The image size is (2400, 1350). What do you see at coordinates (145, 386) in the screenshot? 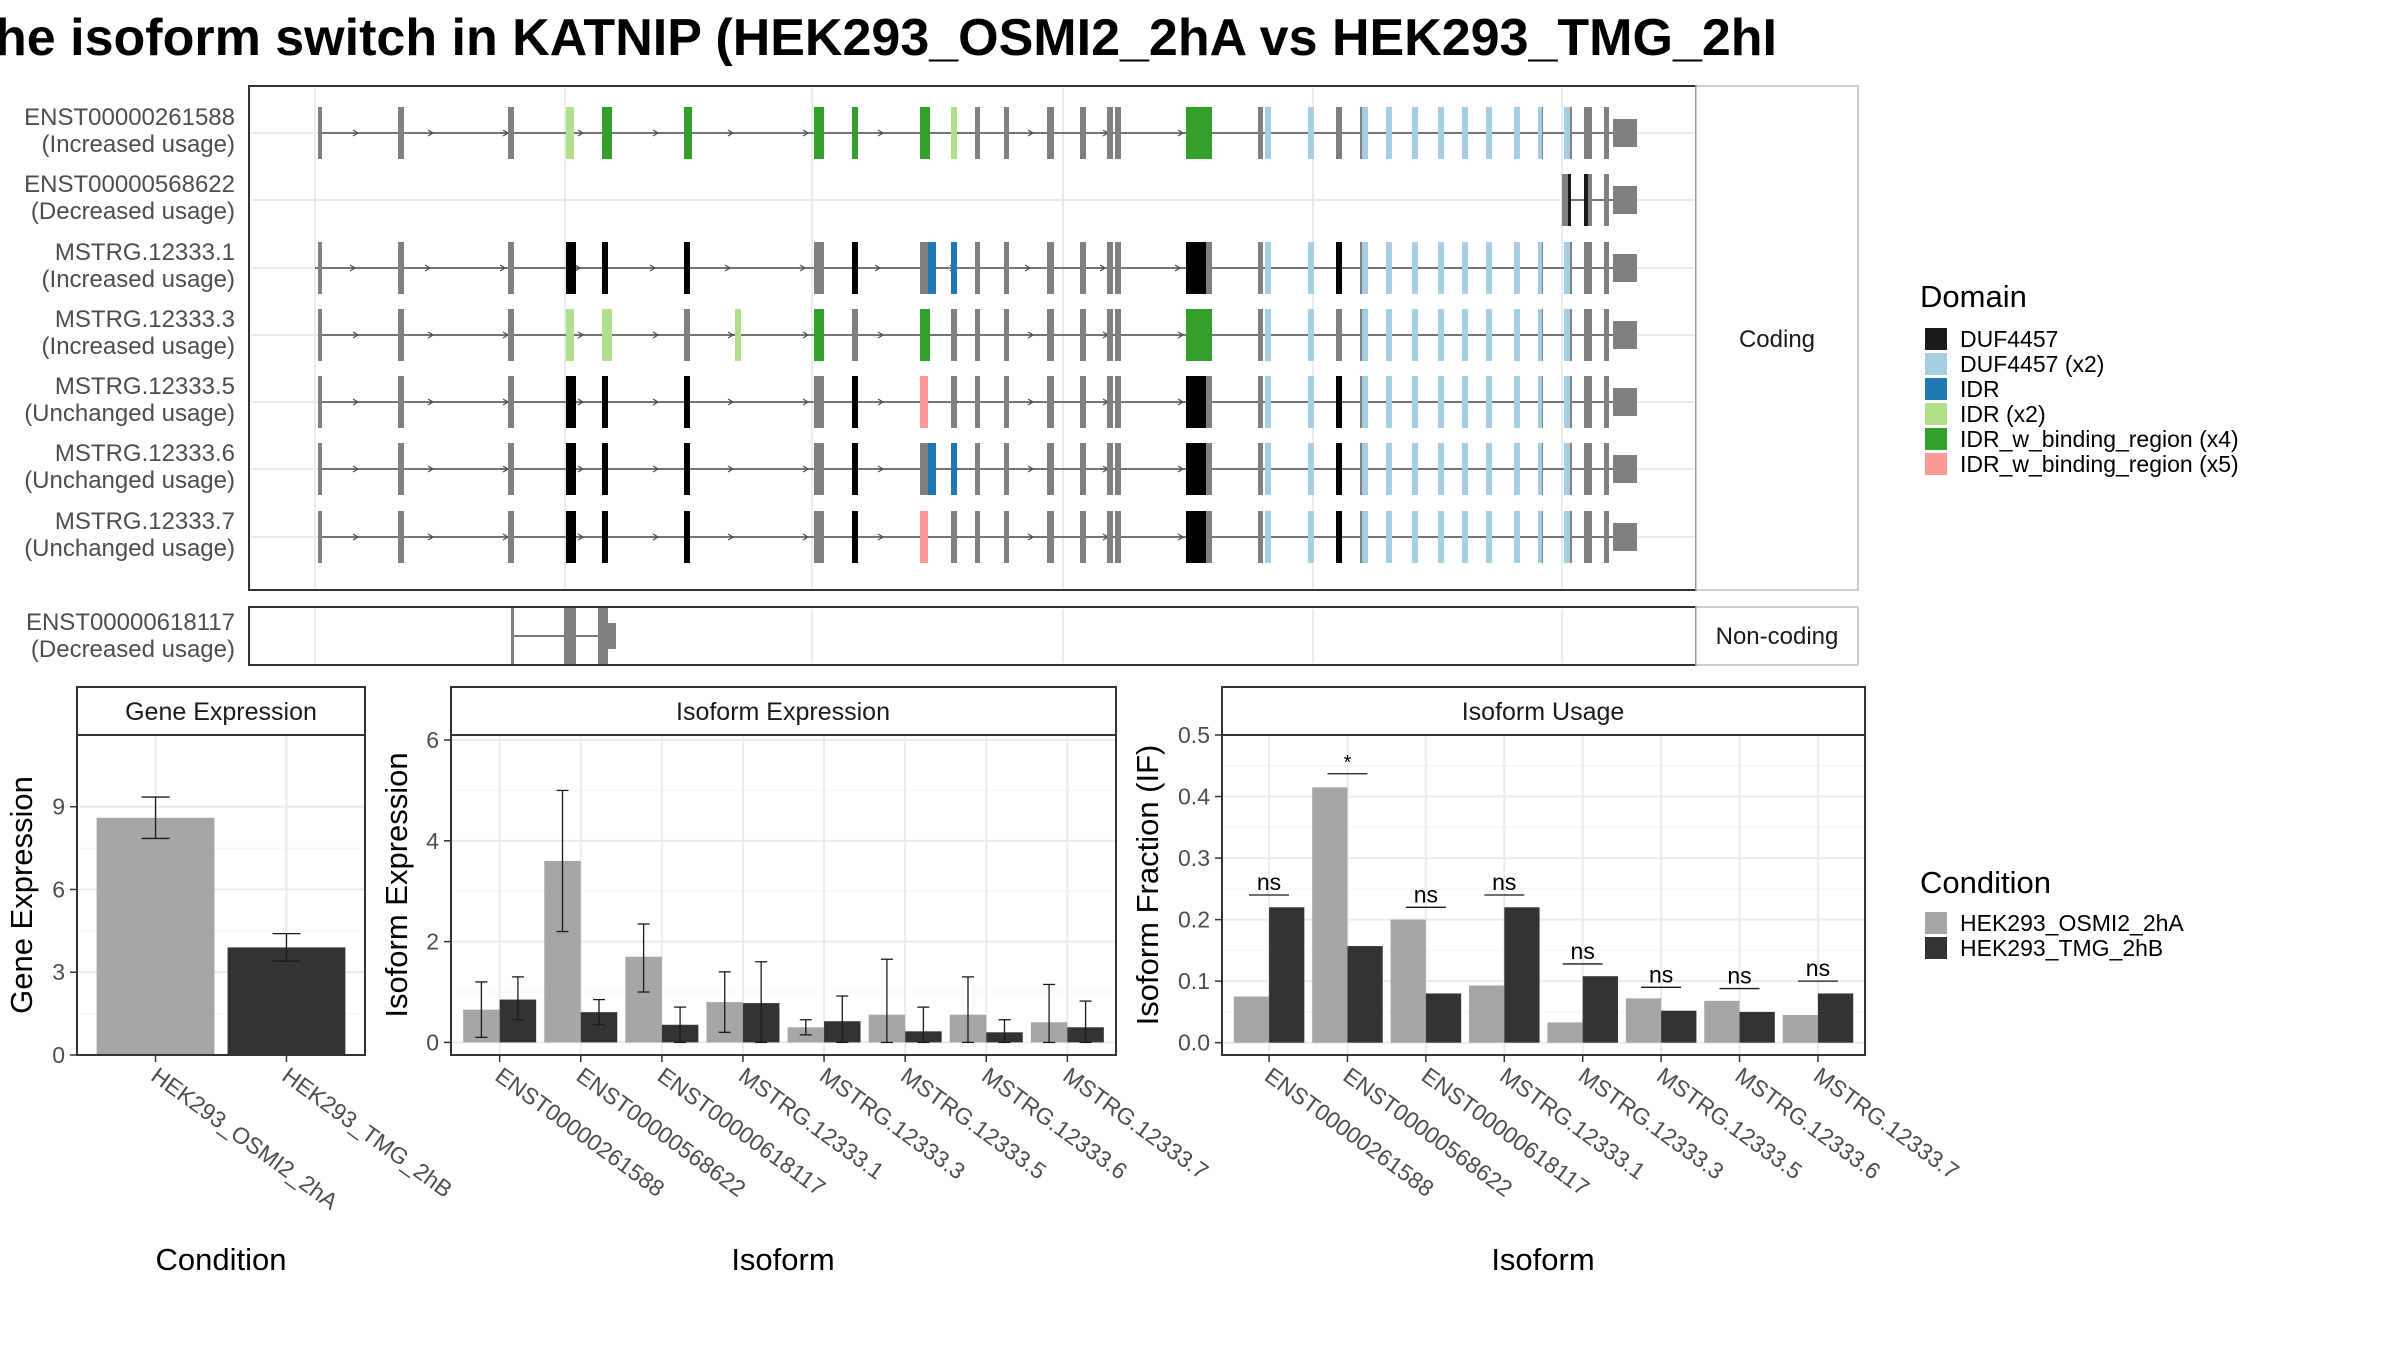
I see `transcript-id: MSTRG.12333.5` at bounding box center [145, 386].